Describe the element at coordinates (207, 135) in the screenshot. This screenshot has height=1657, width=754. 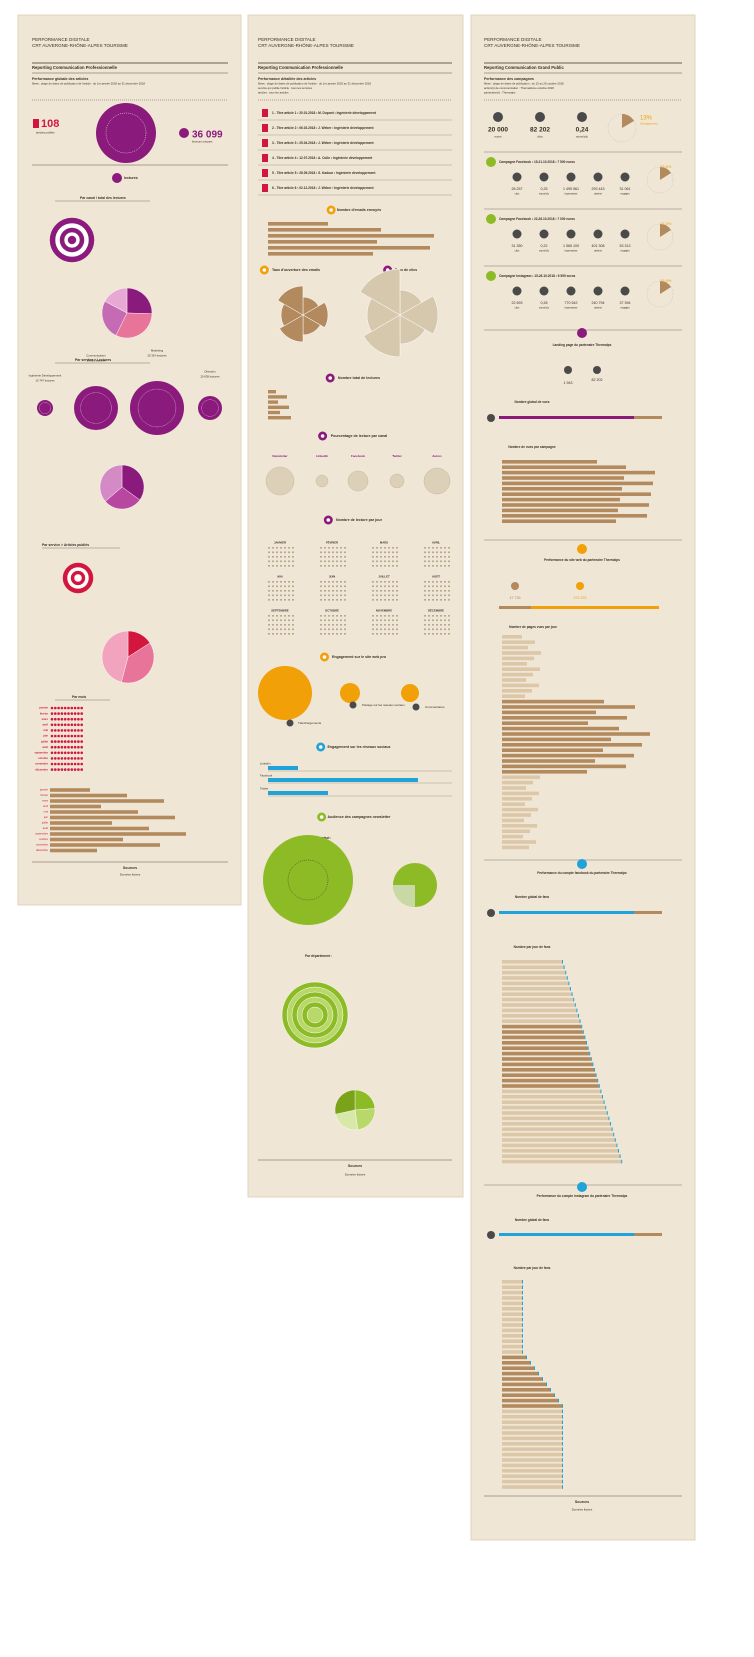
I see `kpi: 36 099` at that location.